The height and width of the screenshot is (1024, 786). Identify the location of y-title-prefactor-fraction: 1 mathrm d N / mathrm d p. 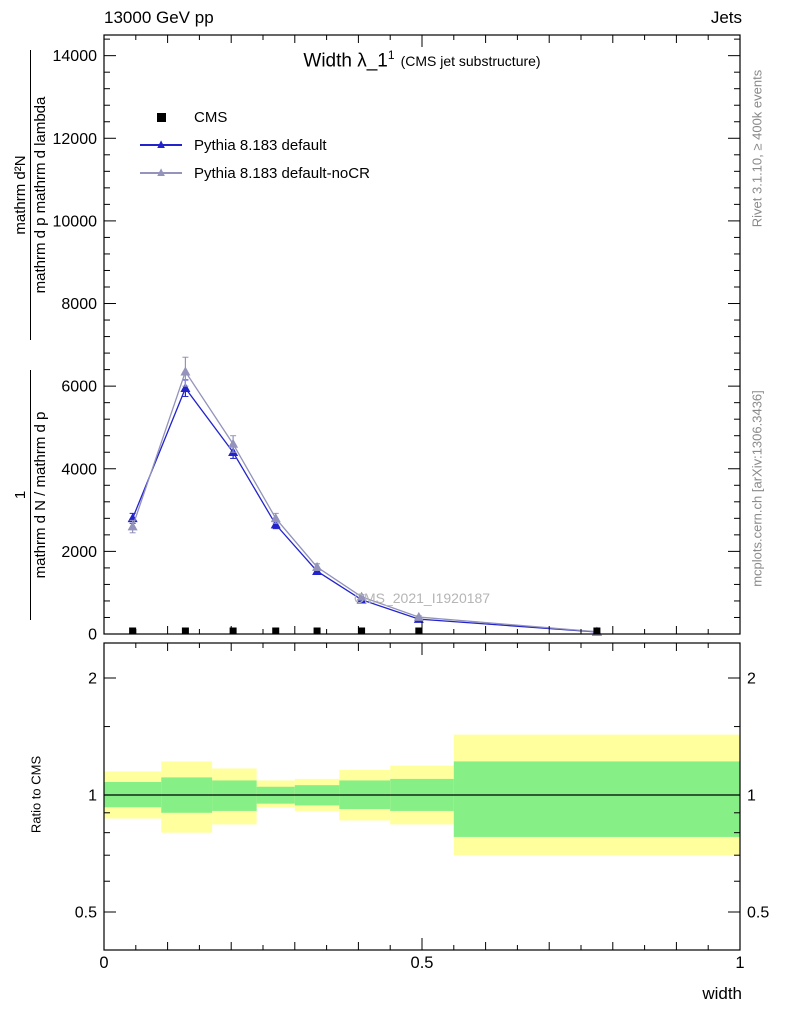
(30, 495).